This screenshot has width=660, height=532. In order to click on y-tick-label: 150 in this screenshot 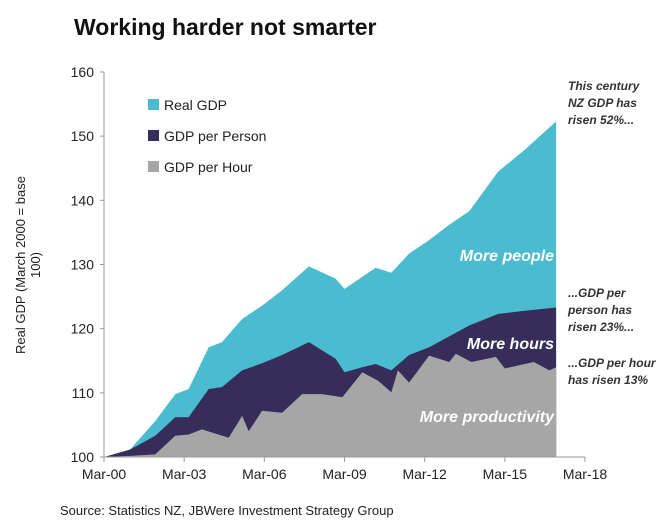, I will do `click(83, 136)`.